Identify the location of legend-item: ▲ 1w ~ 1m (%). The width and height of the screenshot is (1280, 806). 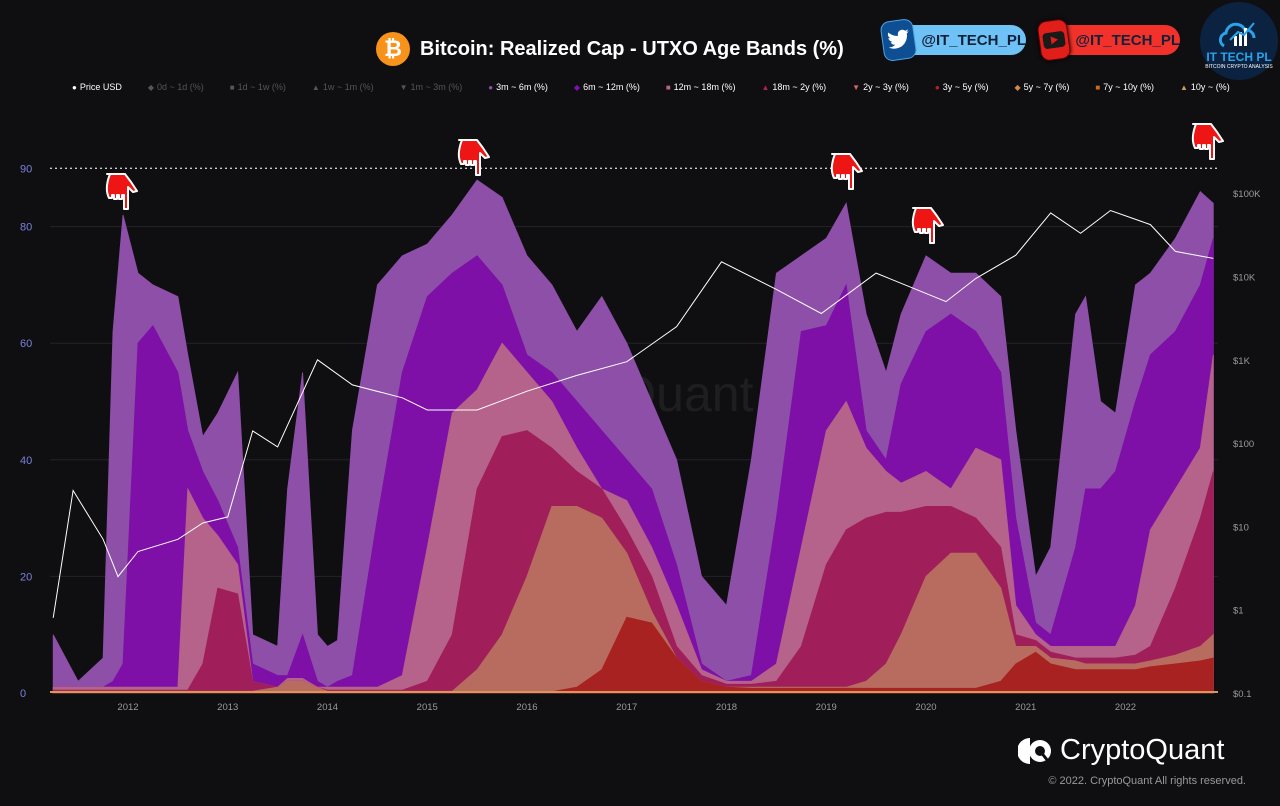
(343, 87).